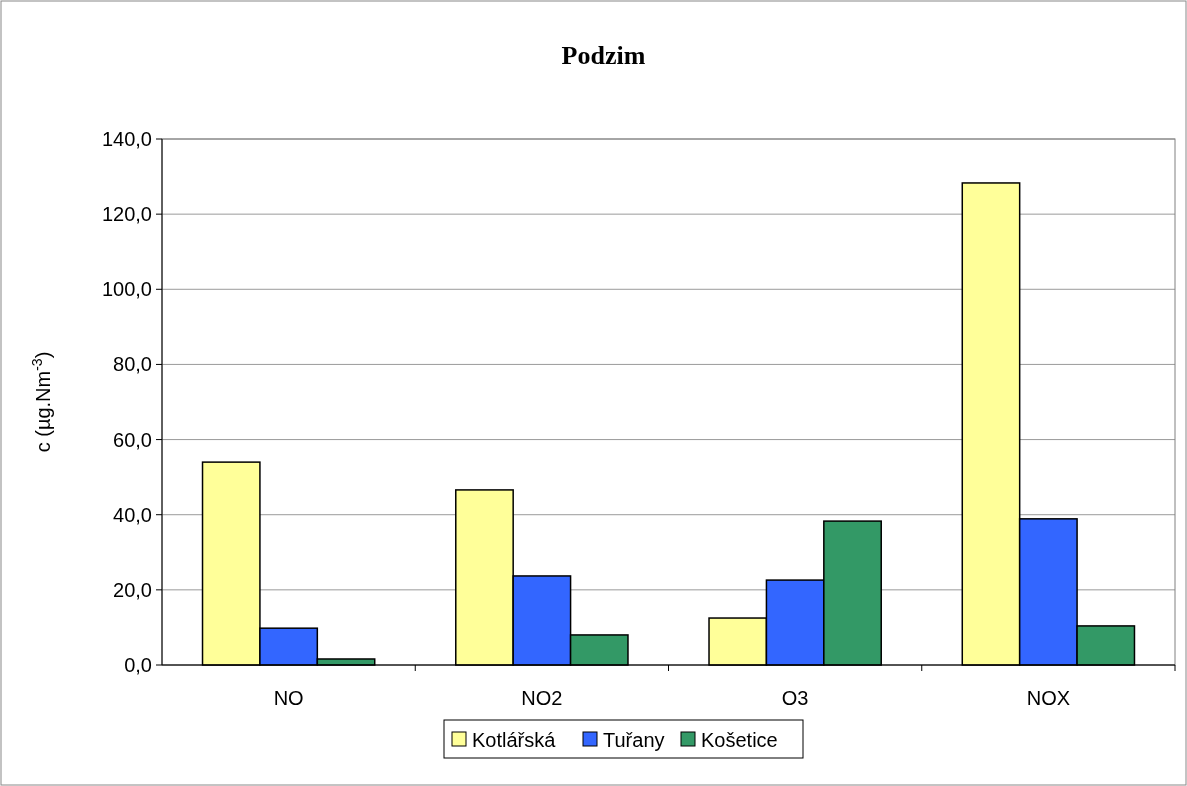  What do you see at coordinates (514, 740) in the screenshot?
I see `legend-label: Kotlářská` at bounding box center [514, 740].